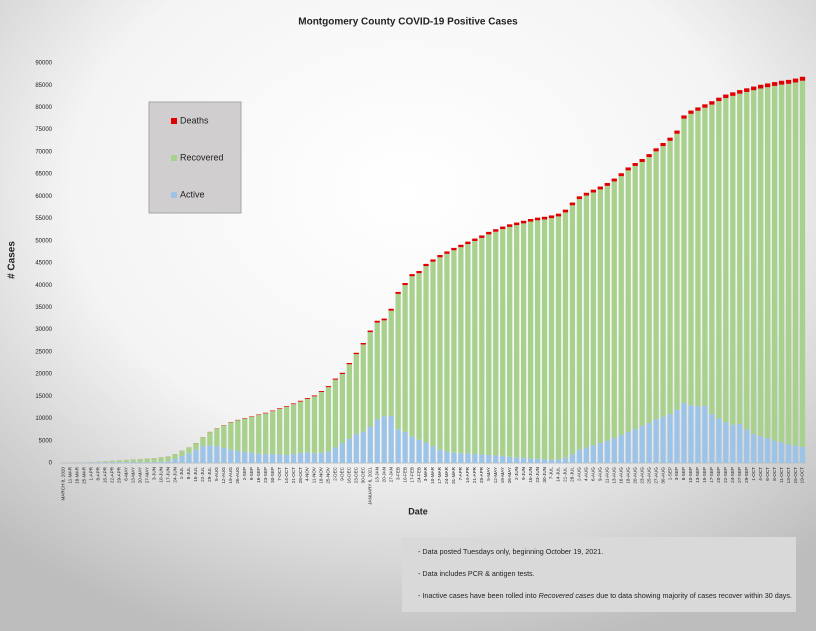 The image size is (816, 631). Describe the element at coordinates (279, 474) in the screenshot. I see `x-tick-label: 7-OCT` at that location.